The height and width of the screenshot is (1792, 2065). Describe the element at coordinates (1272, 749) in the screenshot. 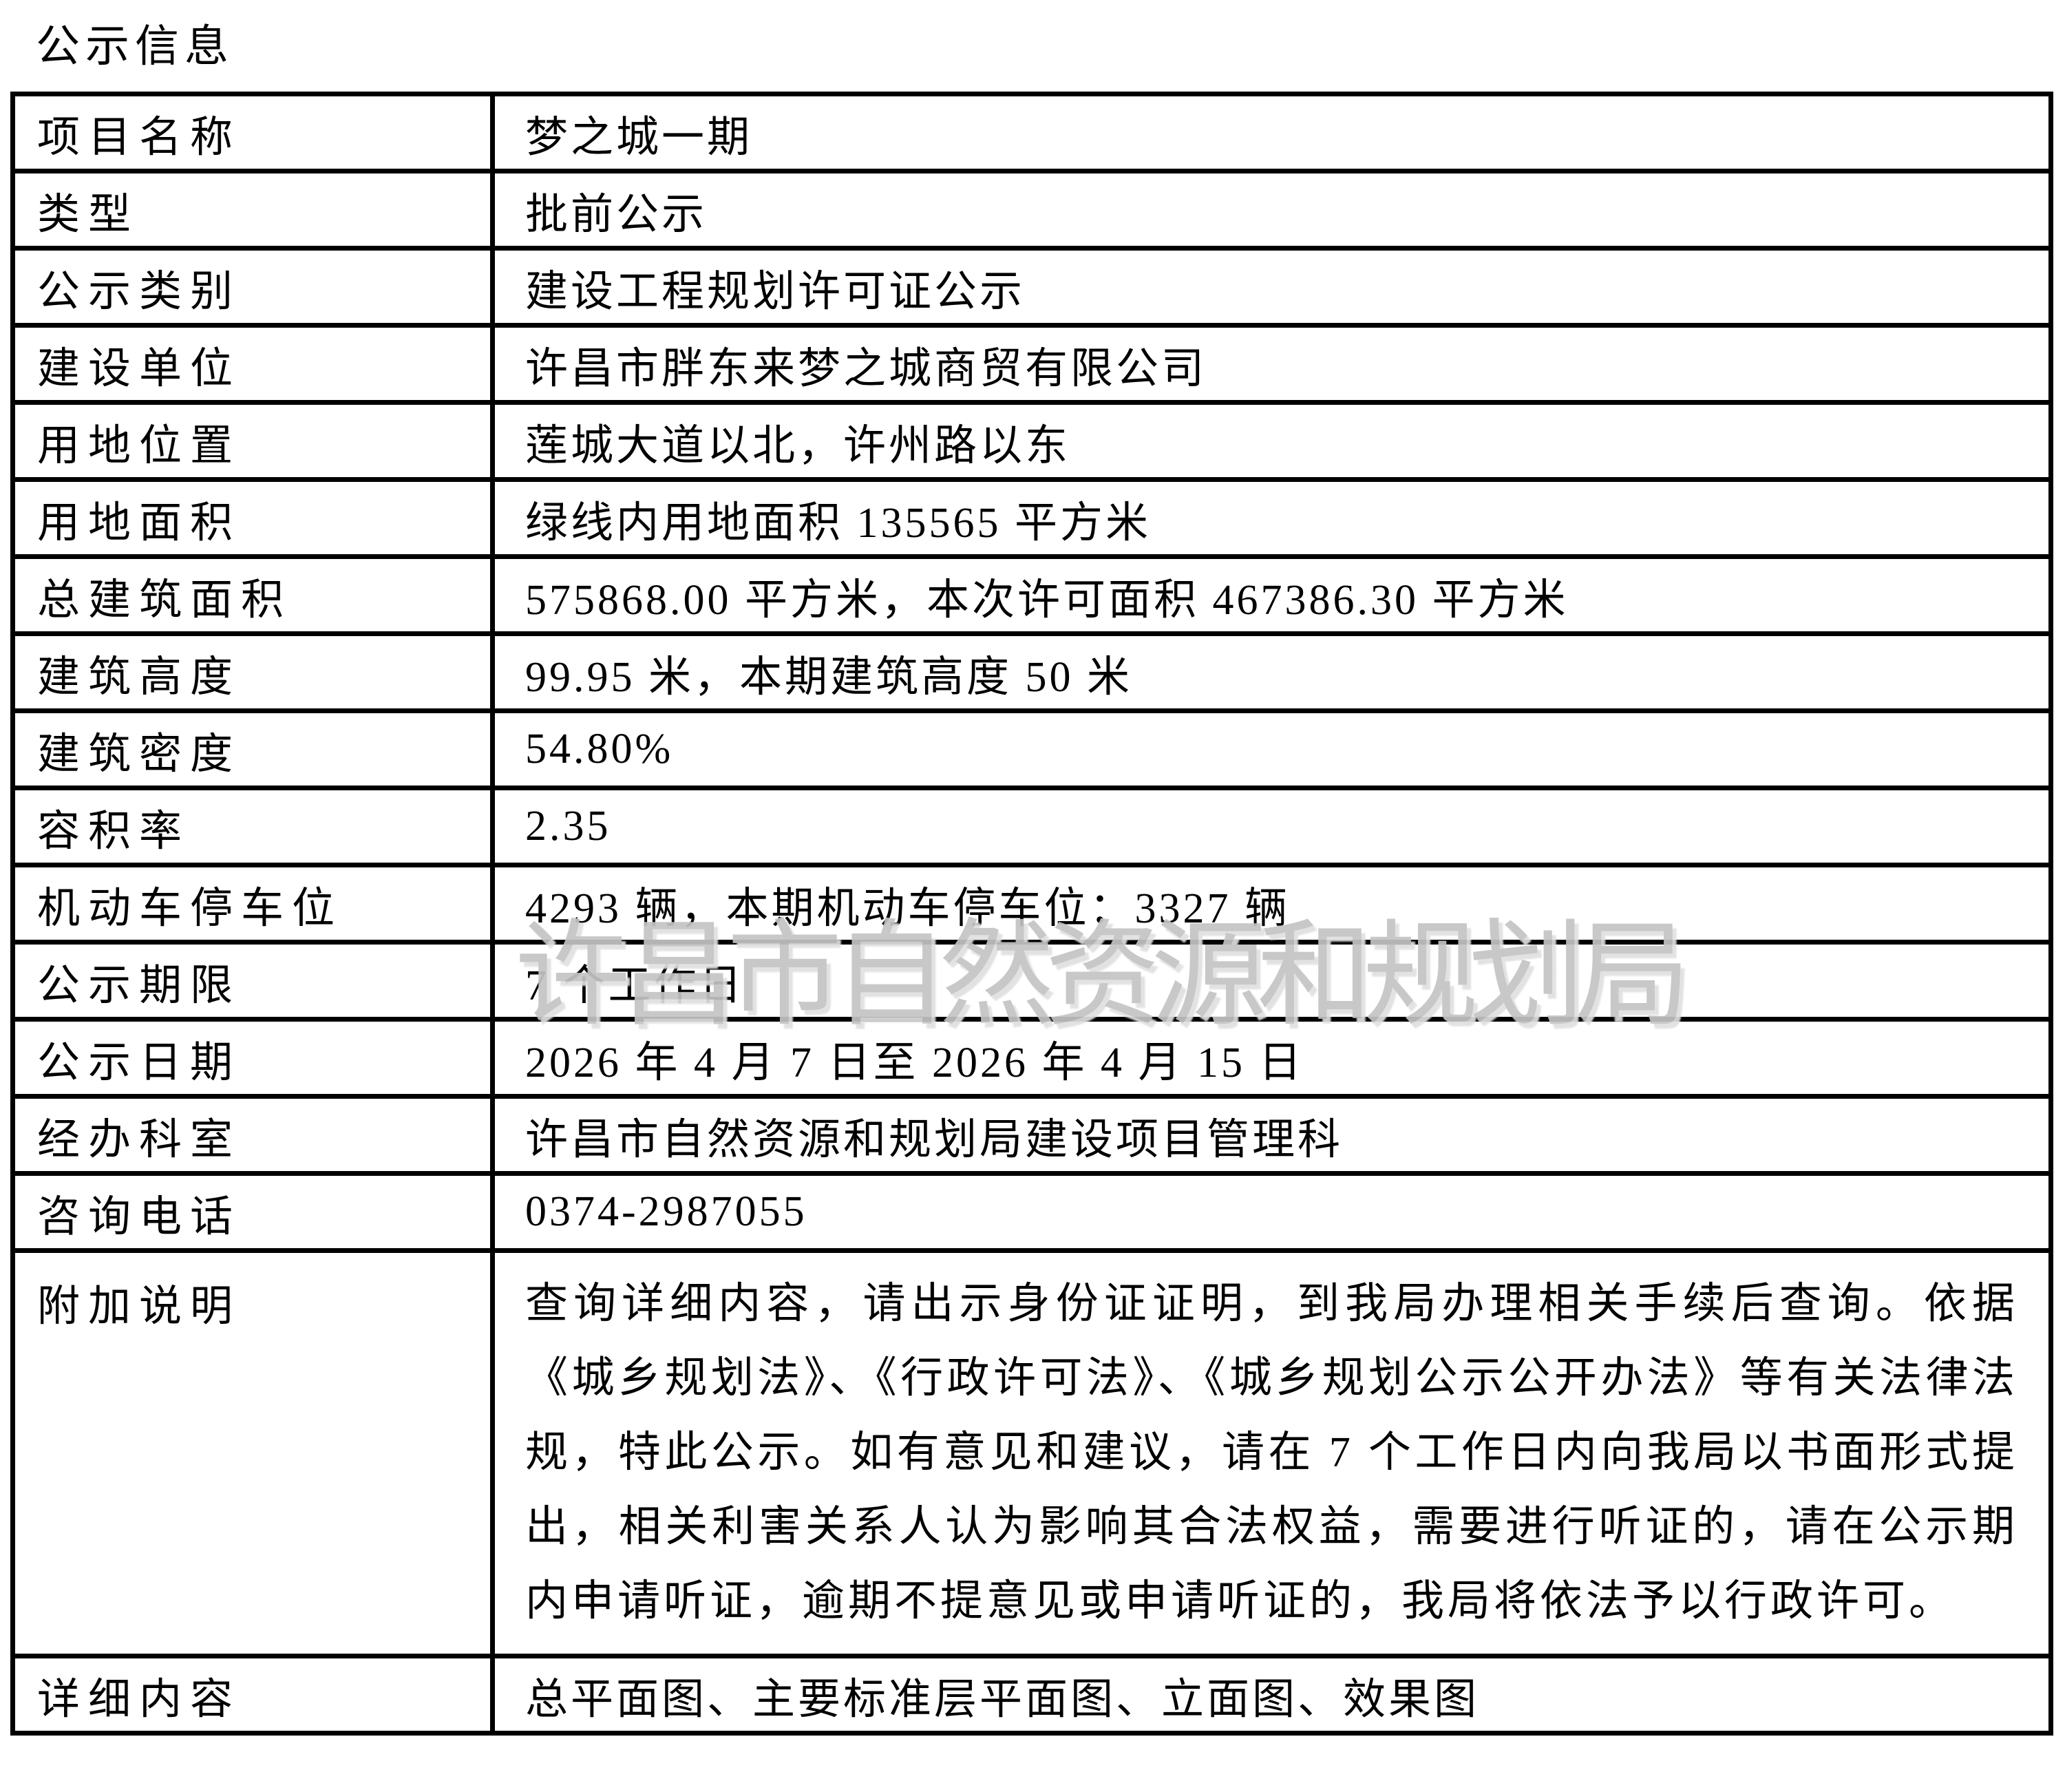

I see `row-value: 54.80%` at that location.